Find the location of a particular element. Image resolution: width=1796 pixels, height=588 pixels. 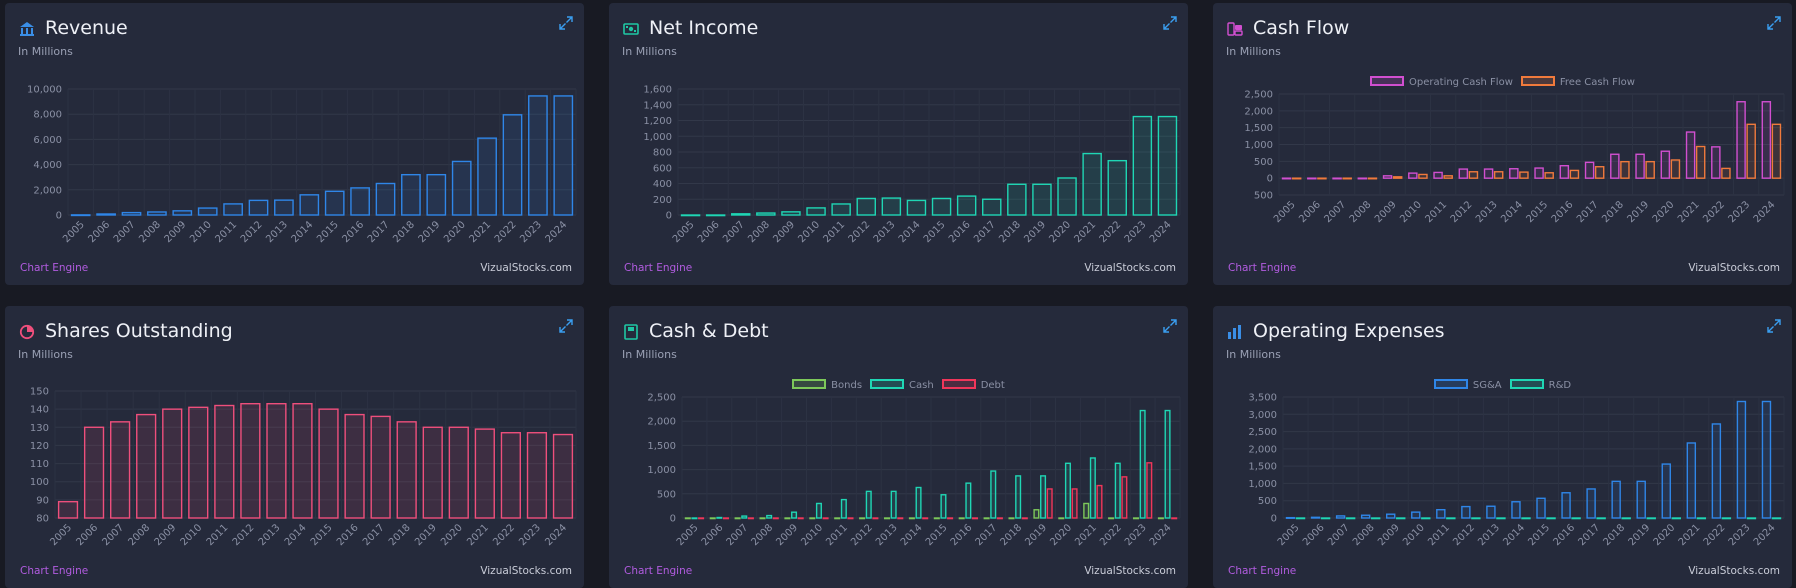

legend-item: R&D is located at coordinates (1540, 385).